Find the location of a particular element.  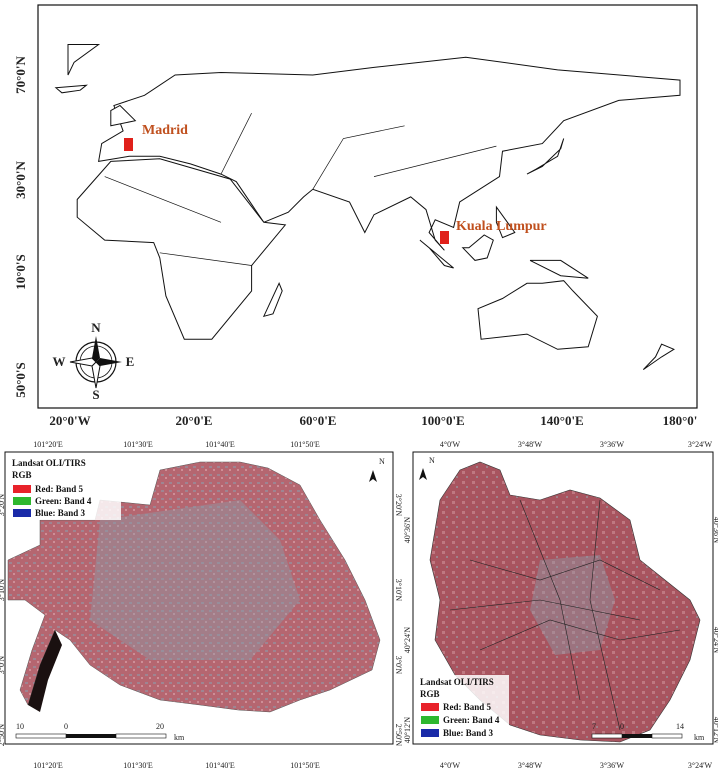

kl-scale-bar is located at coordinates (91, 736).